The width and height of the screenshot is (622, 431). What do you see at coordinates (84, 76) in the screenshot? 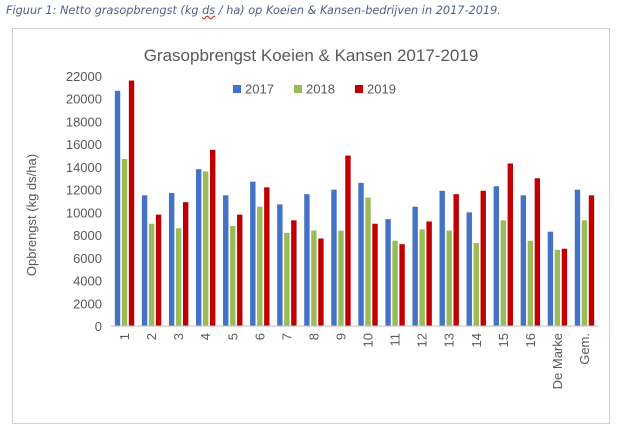
I see `y-tick-label: 22000` at bounding box center [84, 76].